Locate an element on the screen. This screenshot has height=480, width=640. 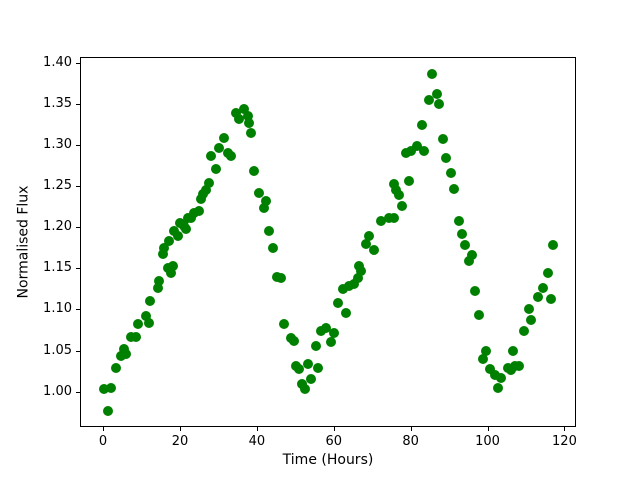
x-tick-label: 80 is located at coordinates (410, 441).